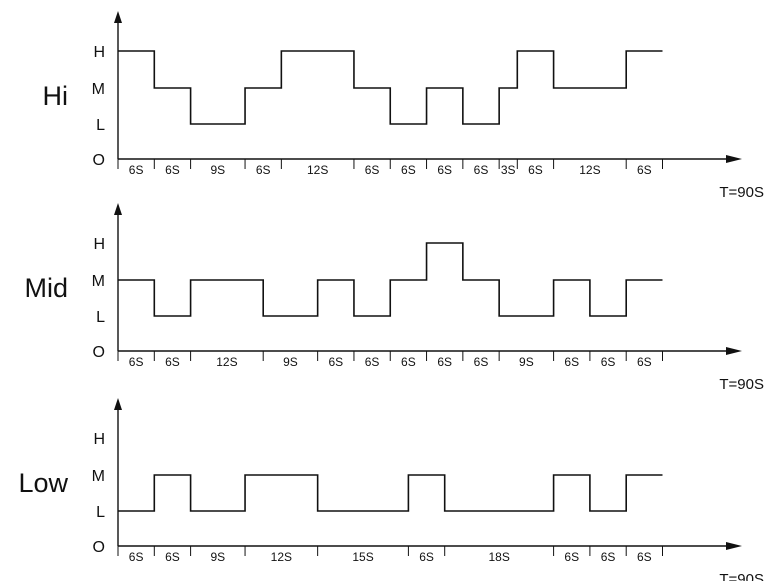 This screenshot has height=581, width=767. Describe the element at coordinates (46, 288) in the screenshot. I see `panel-label: Mid` at that location.